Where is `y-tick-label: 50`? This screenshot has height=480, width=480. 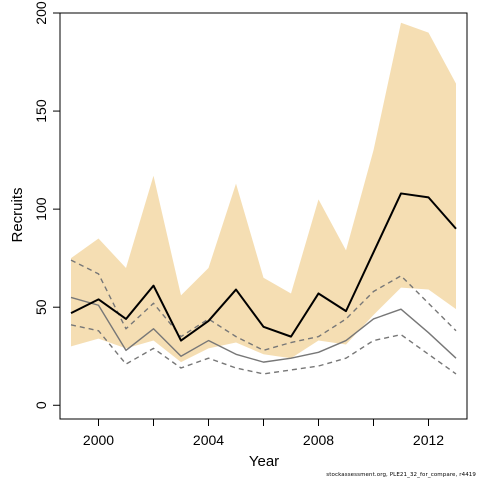 y-tick-label: 50 is located at coordinates (41, 307).